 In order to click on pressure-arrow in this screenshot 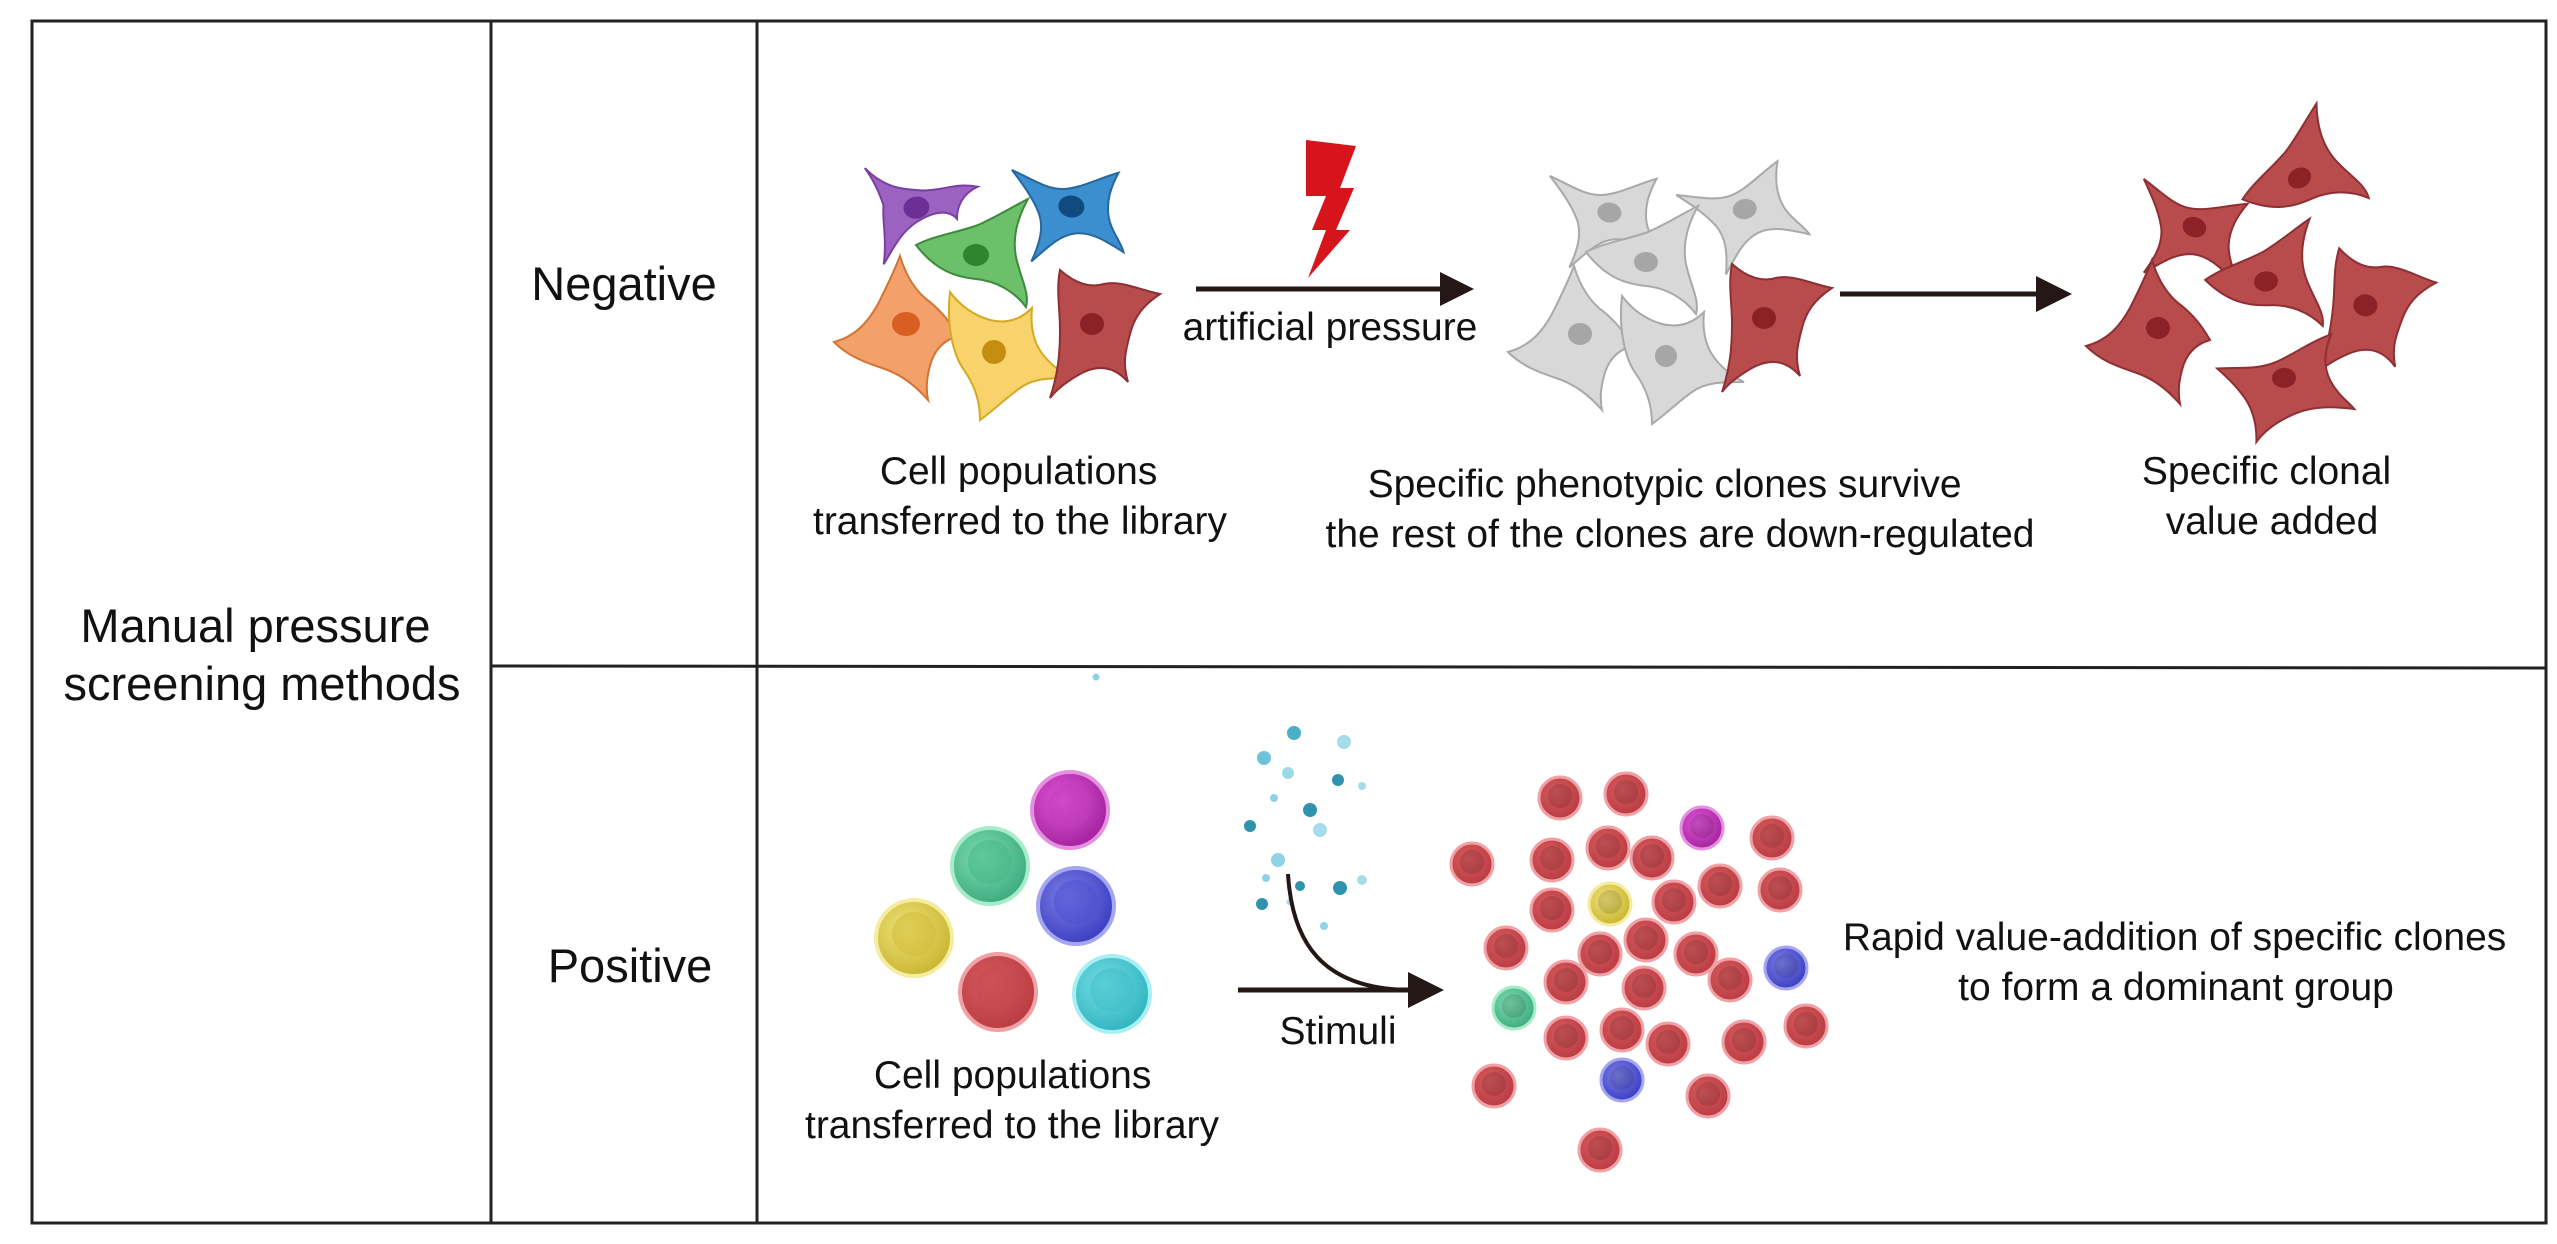, I will do `click(1335, 289)`.